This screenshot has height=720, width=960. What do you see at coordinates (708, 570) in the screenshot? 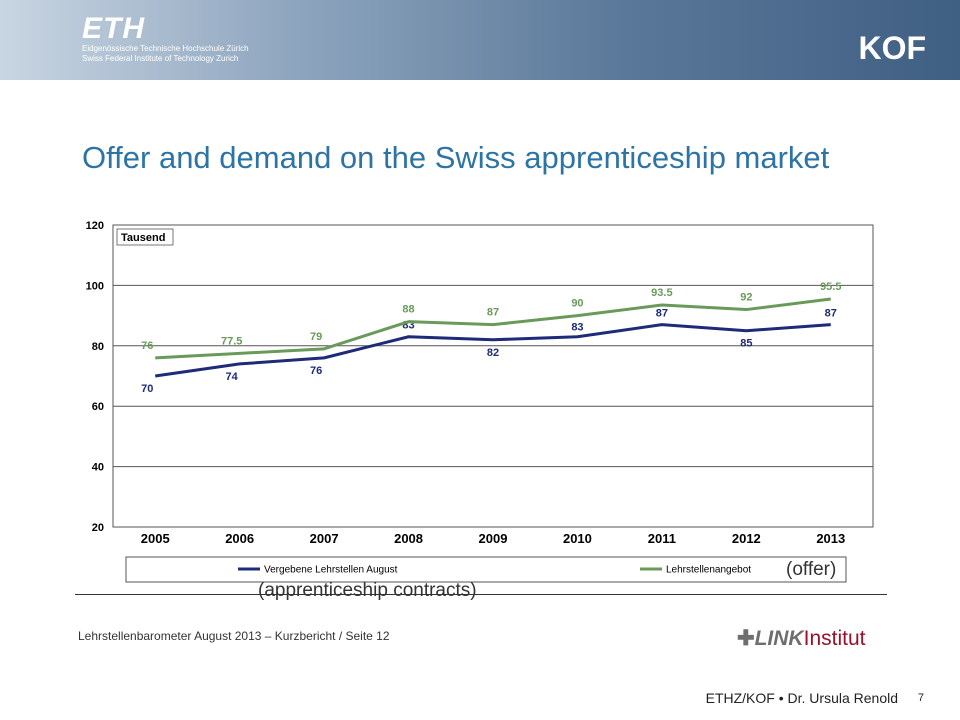
I see `legend-label-2: Lehrstellenangebot` at bounding box center [708, 570].